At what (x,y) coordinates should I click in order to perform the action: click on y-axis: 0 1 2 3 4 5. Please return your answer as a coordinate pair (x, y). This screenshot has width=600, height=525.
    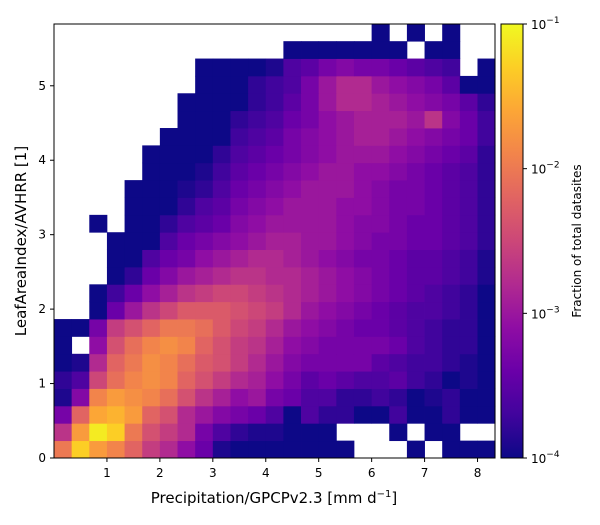
    Looking at the image, I should click on (46, 272).